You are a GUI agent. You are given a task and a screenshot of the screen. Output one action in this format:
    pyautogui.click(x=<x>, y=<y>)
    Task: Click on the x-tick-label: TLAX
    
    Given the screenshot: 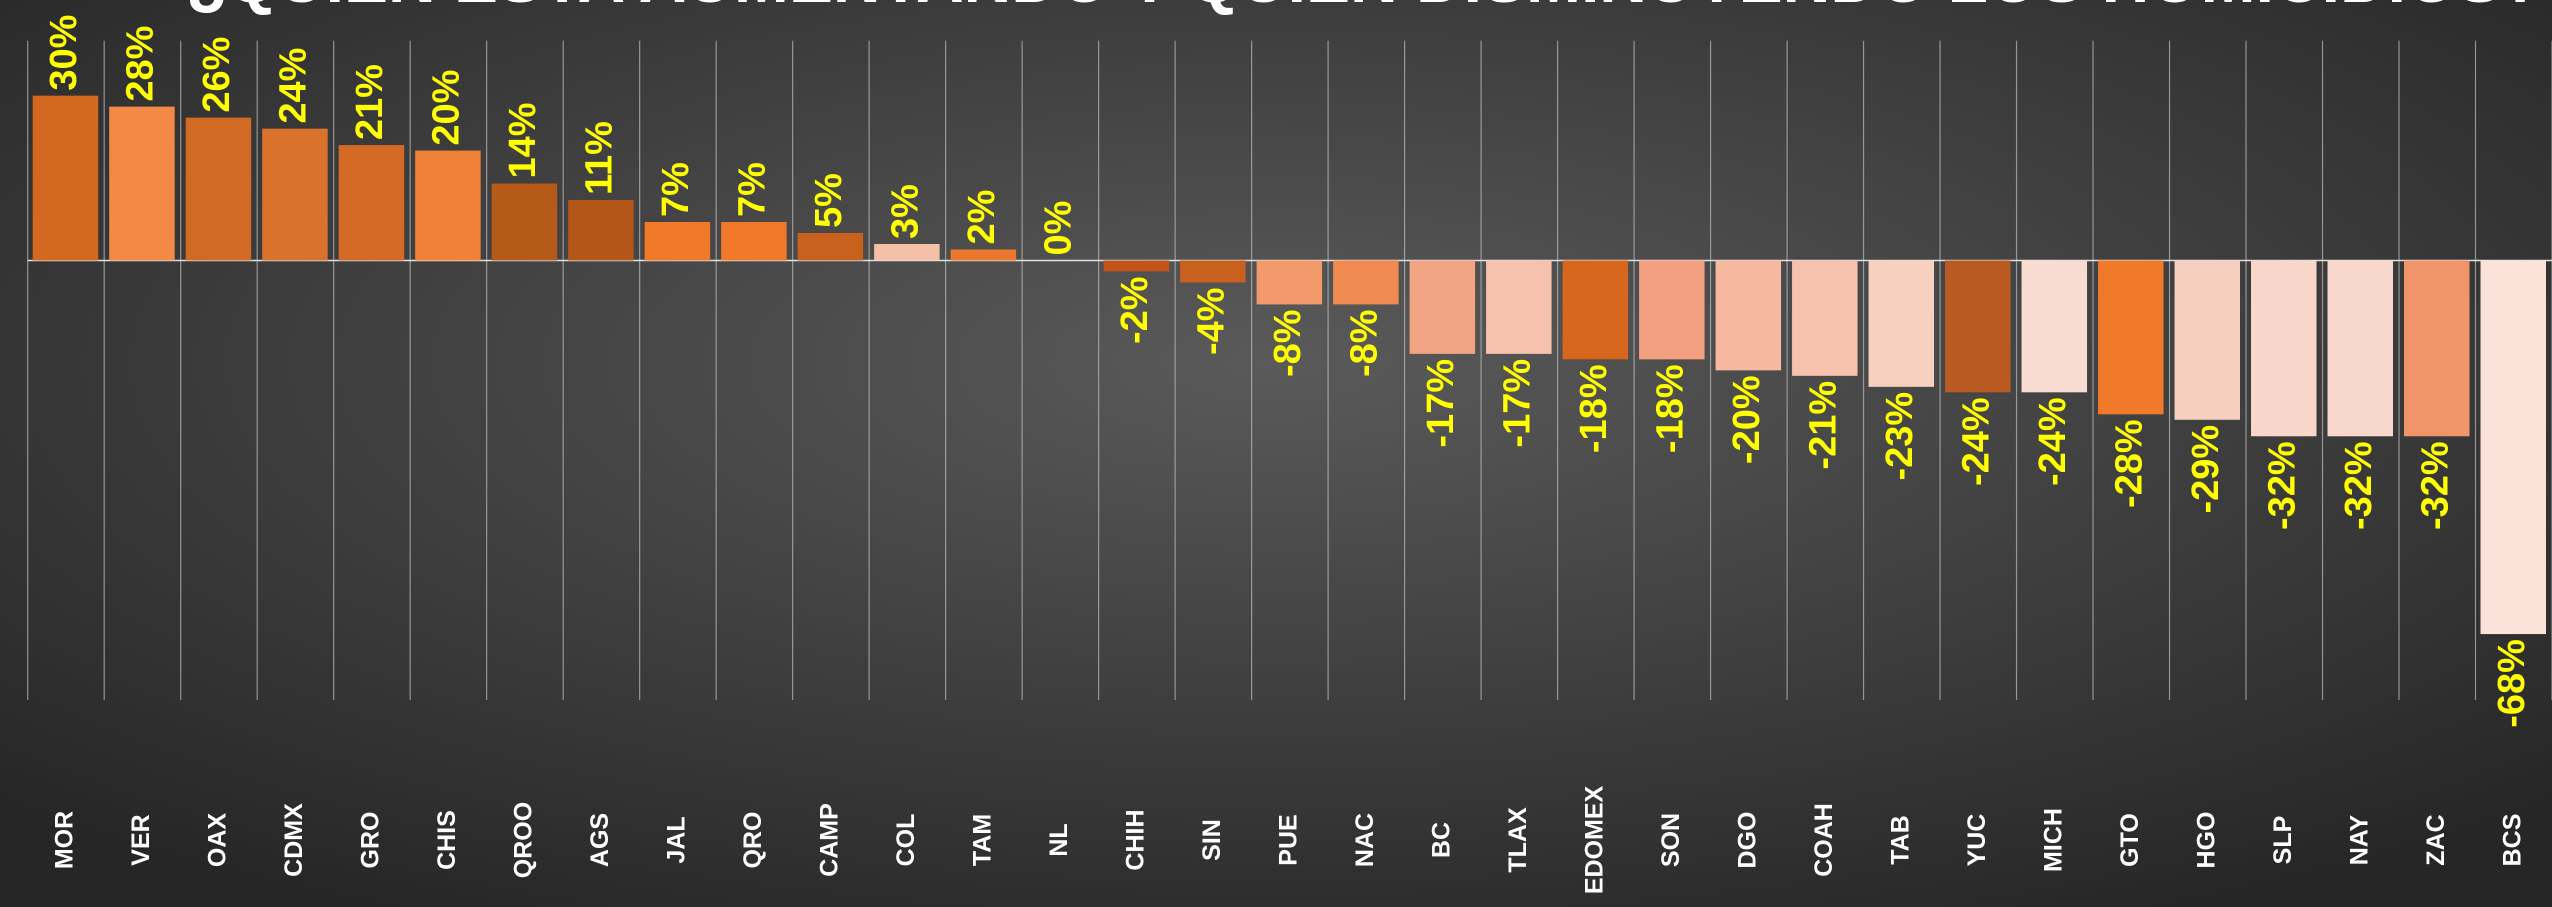 What is the action you would take?
    pyautogui.click(x=1518, y=840)
    